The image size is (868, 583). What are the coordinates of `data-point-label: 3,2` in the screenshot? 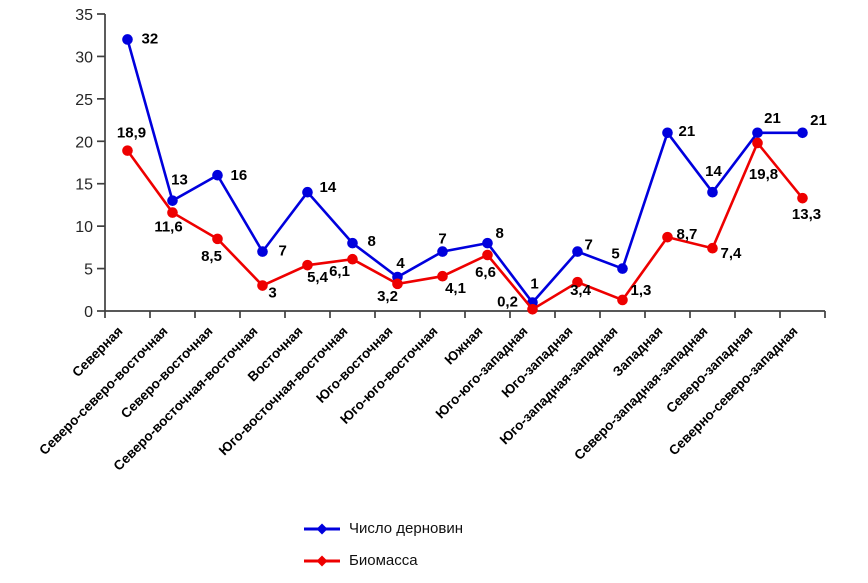 It's located at (387, 296).